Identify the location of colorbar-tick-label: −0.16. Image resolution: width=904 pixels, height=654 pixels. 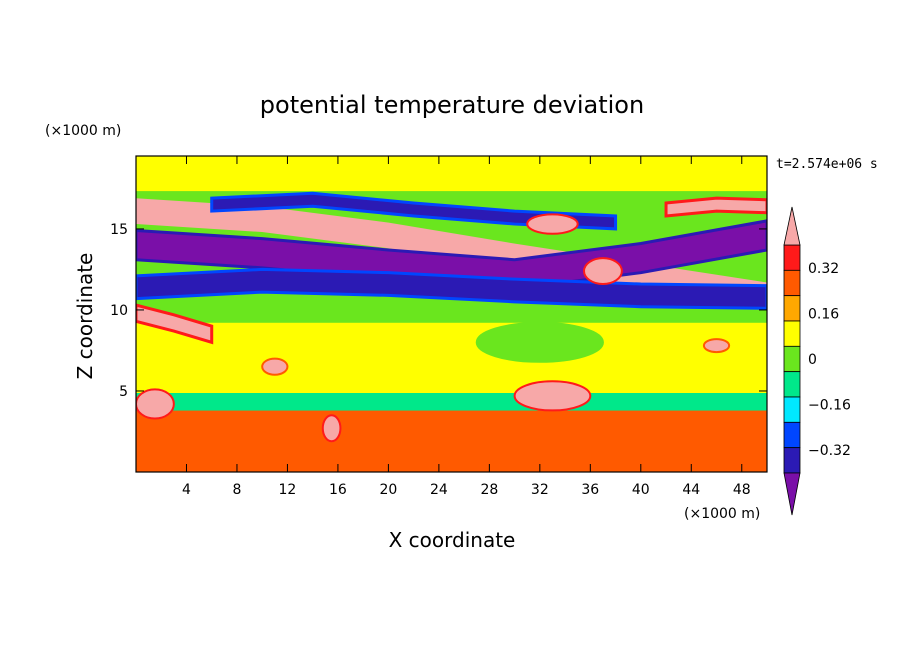
(829, 406).